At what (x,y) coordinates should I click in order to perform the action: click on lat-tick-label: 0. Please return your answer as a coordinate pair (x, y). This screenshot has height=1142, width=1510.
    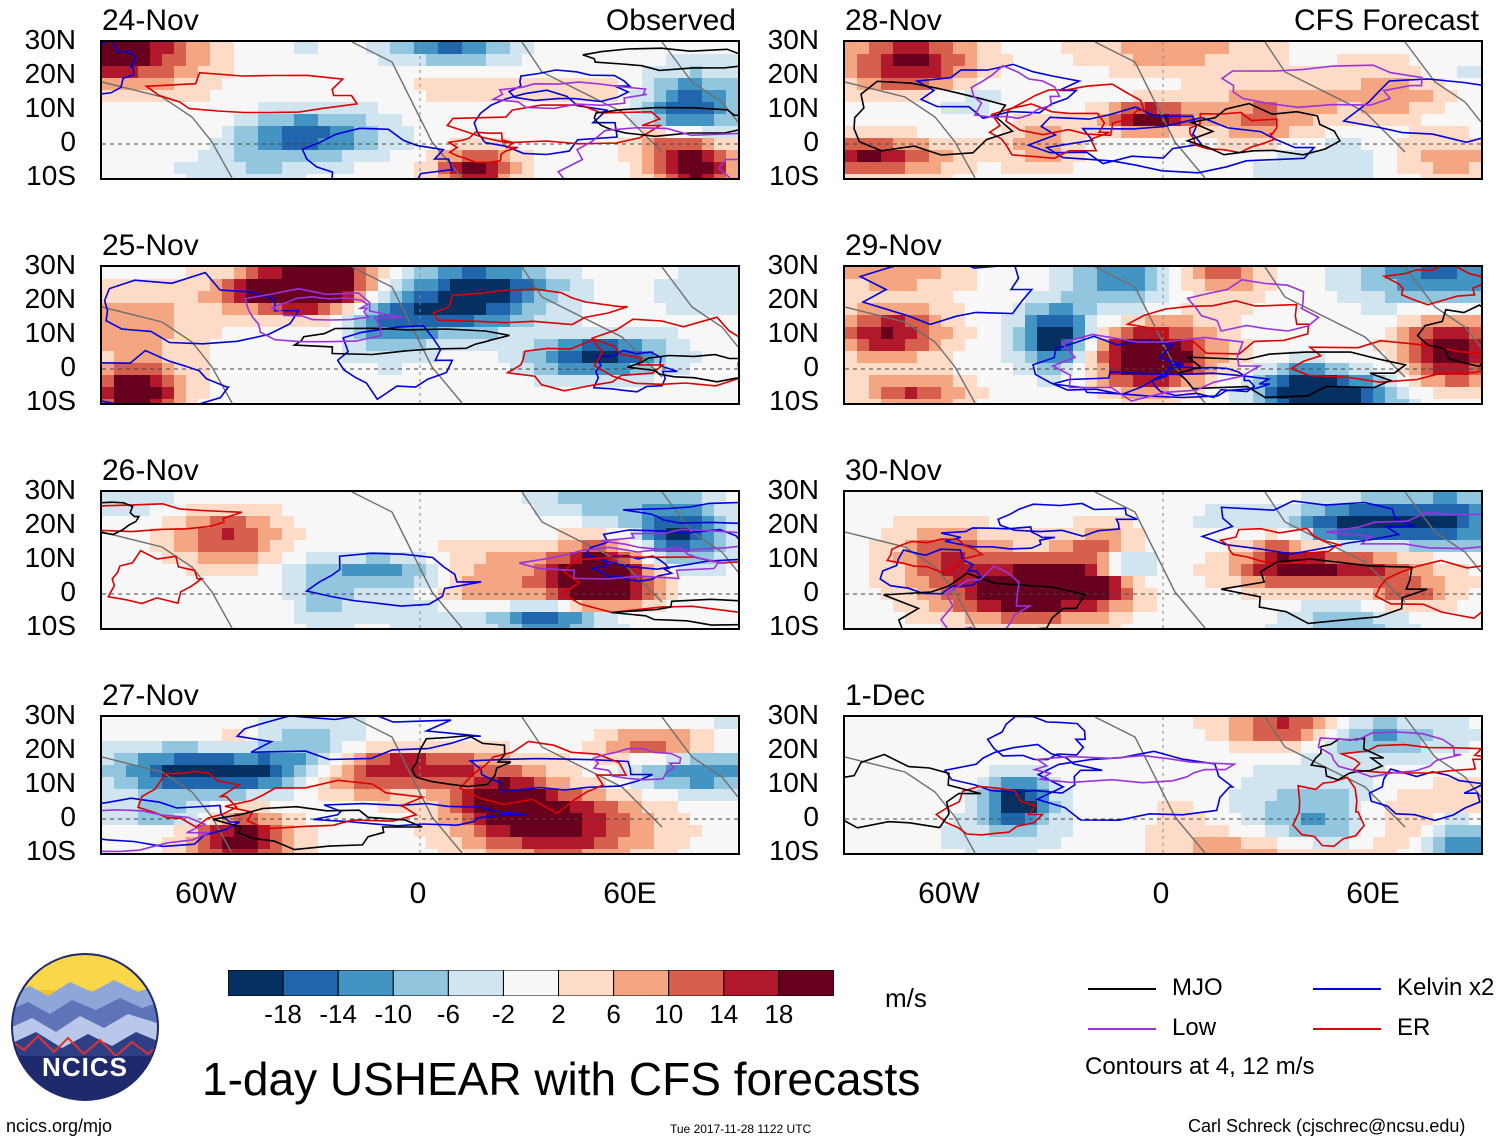
    Looking at the image, I should click on (68, 591).